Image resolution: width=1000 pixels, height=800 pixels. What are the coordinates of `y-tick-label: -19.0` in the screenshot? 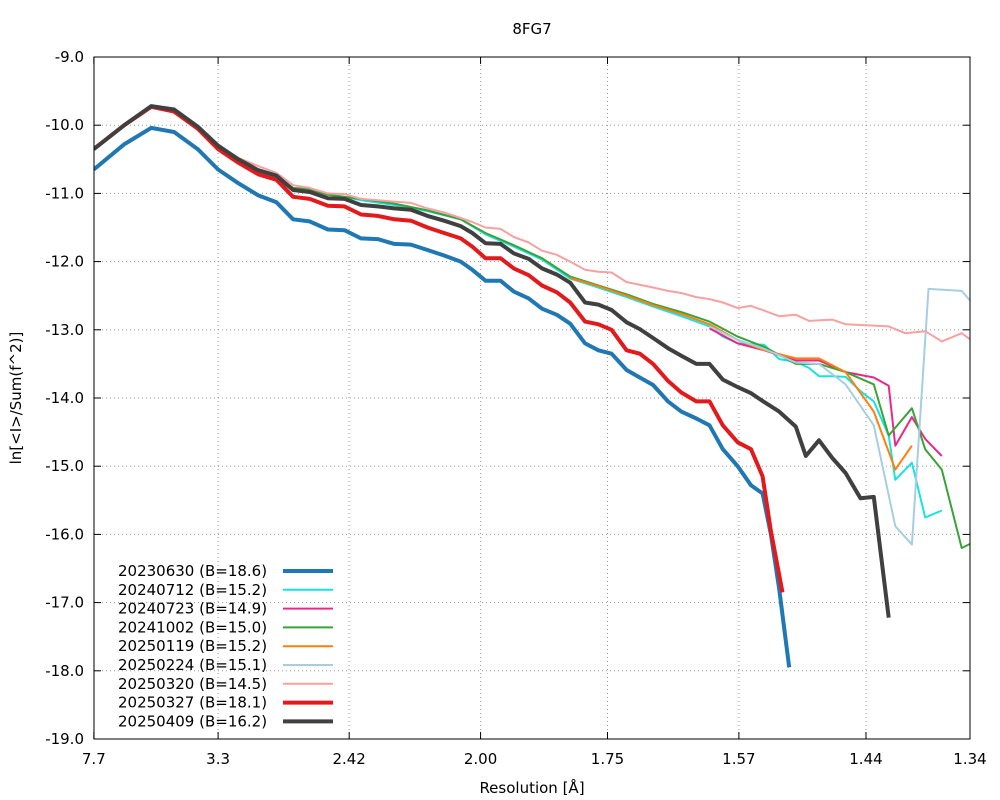 It's located at (64, 739).